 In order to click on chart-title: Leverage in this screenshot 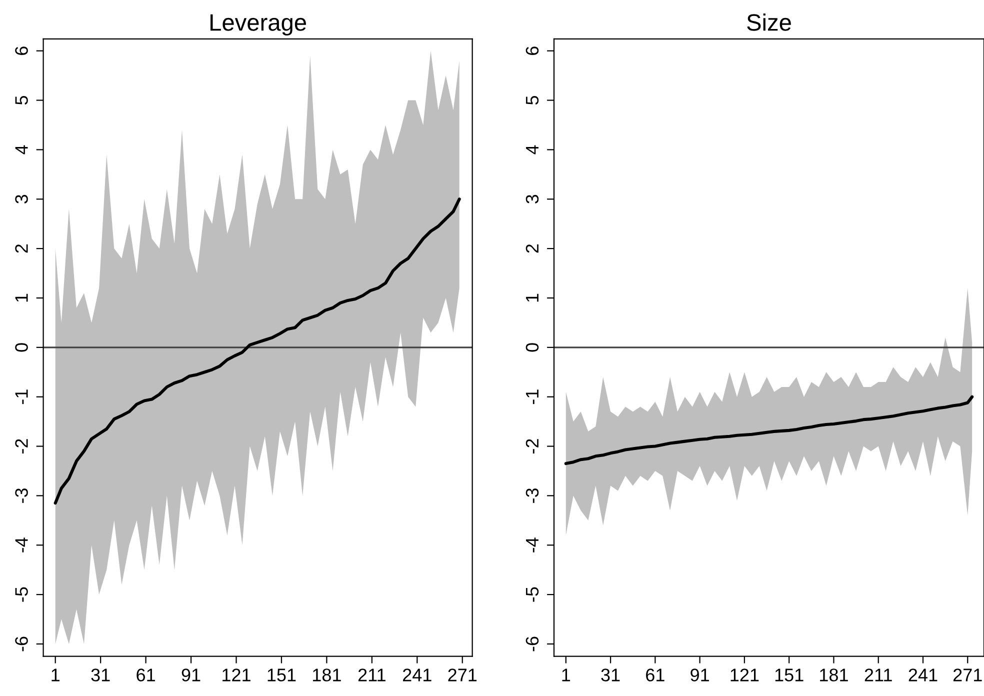, I will do `click(258, 25)`.